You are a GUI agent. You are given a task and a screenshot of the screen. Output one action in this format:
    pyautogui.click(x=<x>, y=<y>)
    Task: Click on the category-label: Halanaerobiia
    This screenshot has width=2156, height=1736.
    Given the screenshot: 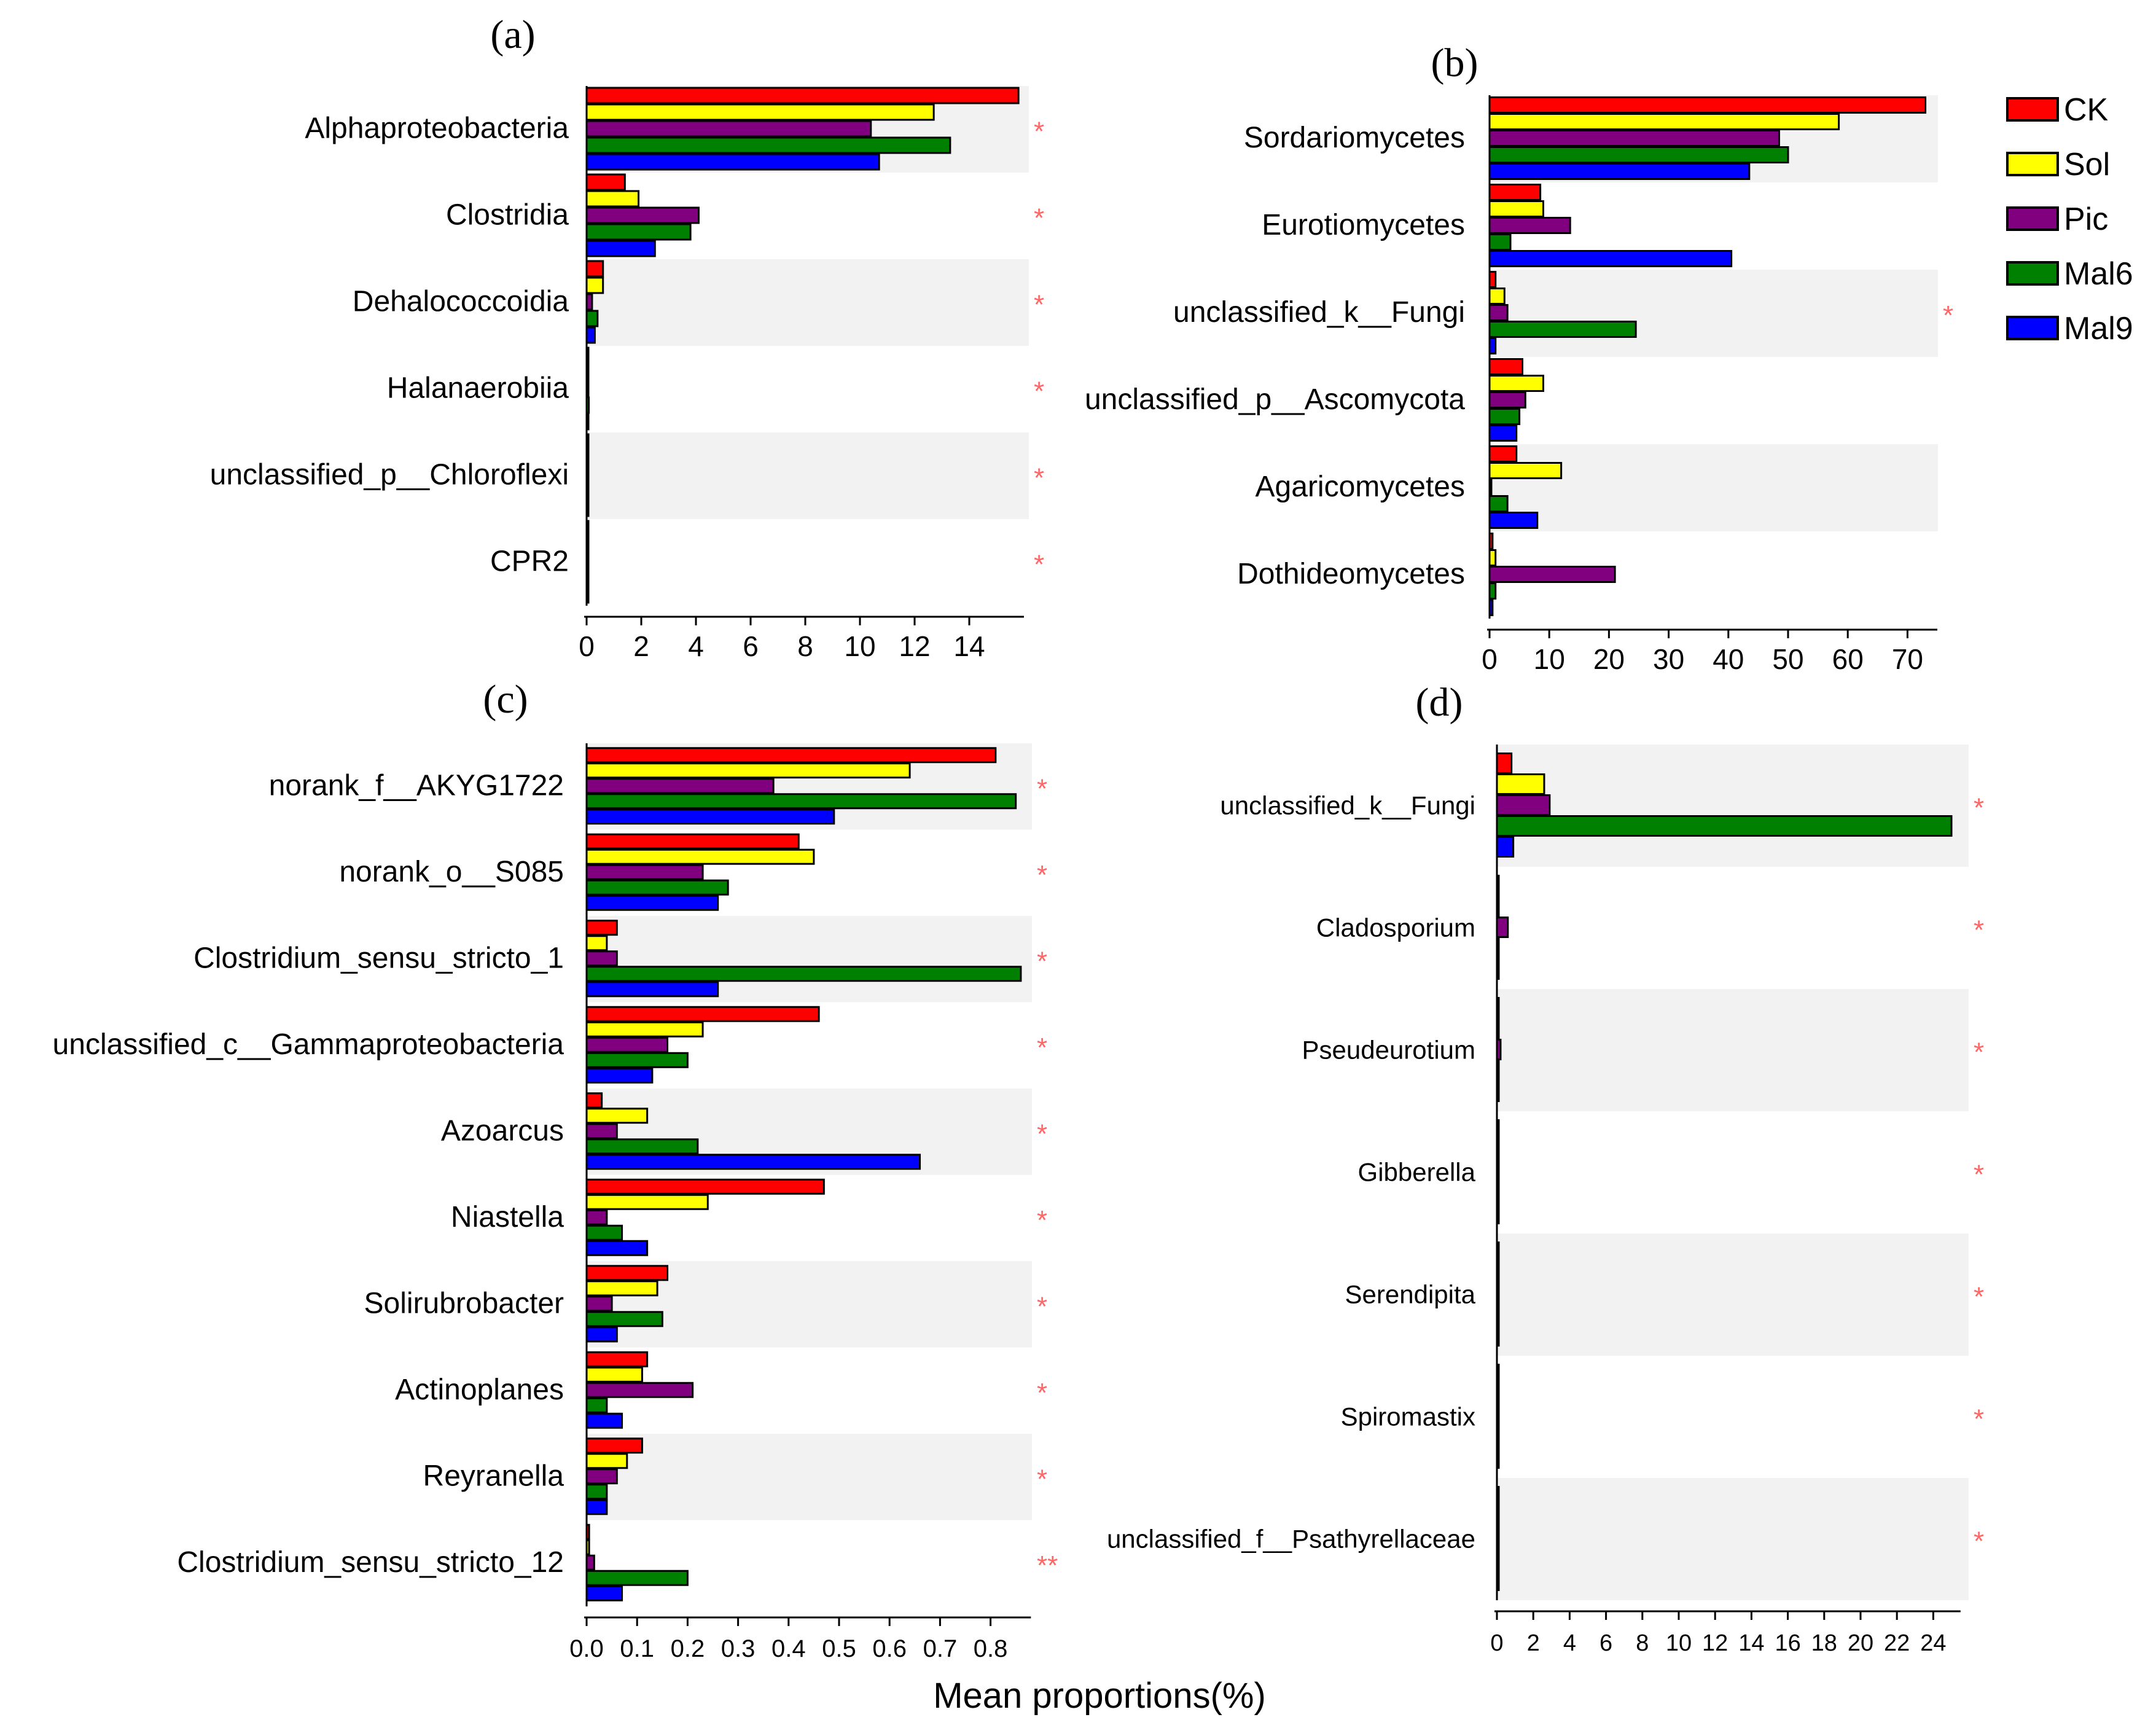 What is the action you would take?
    pyautogui.click(x=478, y=388)
    